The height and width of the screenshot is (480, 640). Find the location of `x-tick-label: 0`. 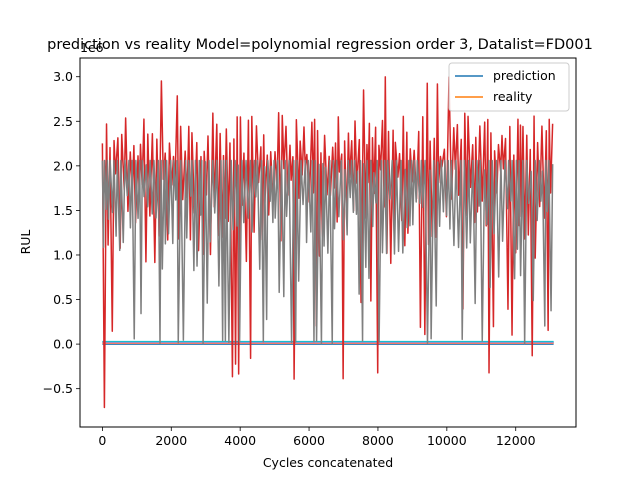

x-tick-label: 0 is located at coordinates (102, 440).